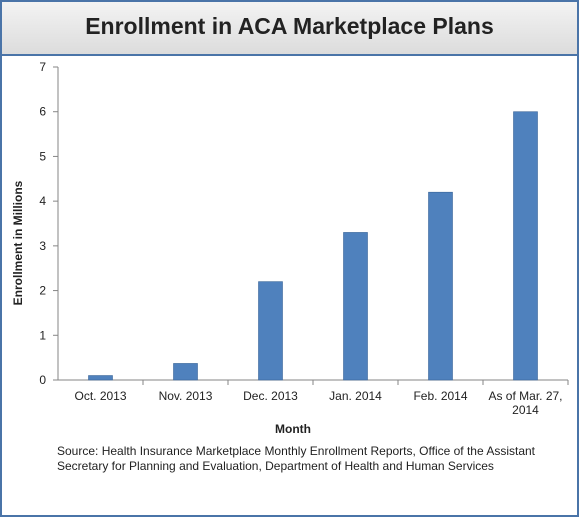  What do you see at coordinates (293, 429) in the screenshot?
I see `x-axis-label: Month` at bounding box center [293, 429].